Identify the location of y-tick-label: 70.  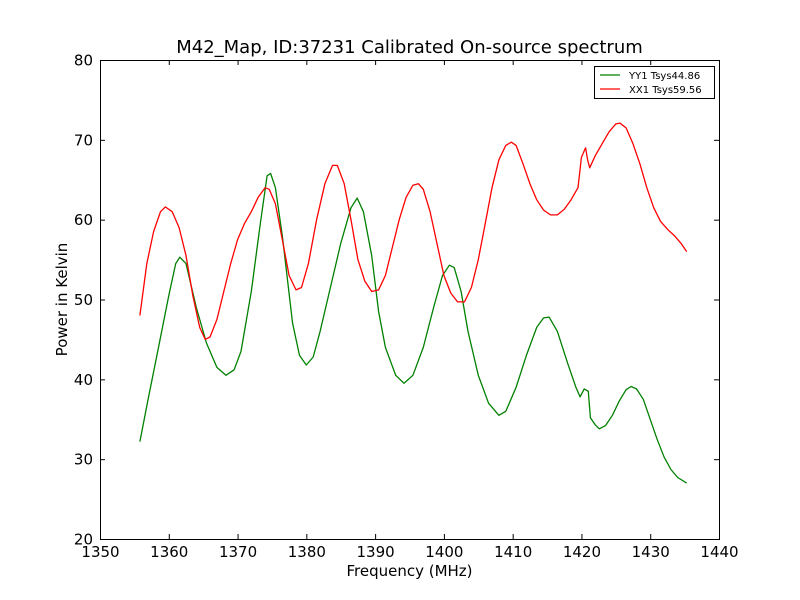
(83, 140).